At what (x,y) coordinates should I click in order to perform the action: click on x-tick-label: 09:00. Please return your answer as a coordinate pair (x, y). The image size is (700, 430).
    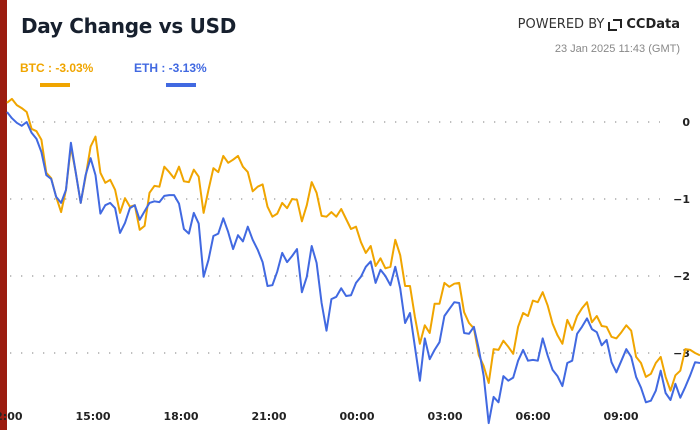
    Looking at the image, I should click on (620, 416).